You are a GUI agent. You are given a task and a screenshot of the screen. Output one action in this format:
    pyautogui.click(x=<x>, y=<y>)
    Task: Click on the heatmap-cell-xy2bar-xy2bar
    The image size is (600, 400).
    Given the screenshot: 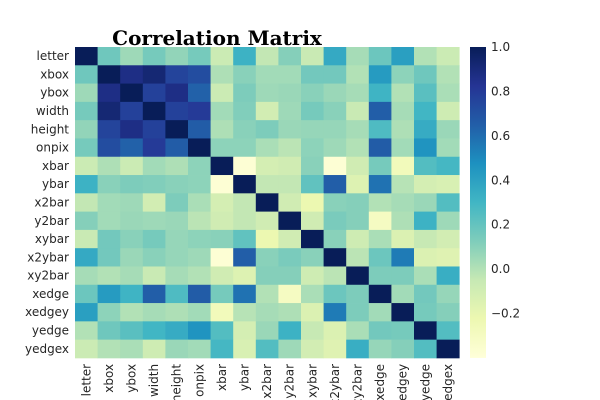 What is the action you would take?
    pyautogui.click(x=358, y=276)
    